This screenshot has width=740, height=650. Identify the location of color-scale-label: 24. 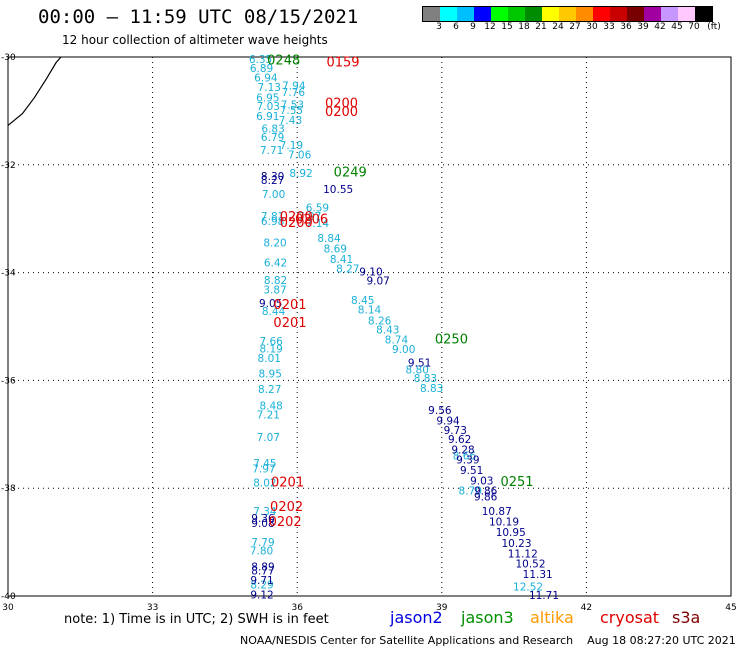
(558, 27).